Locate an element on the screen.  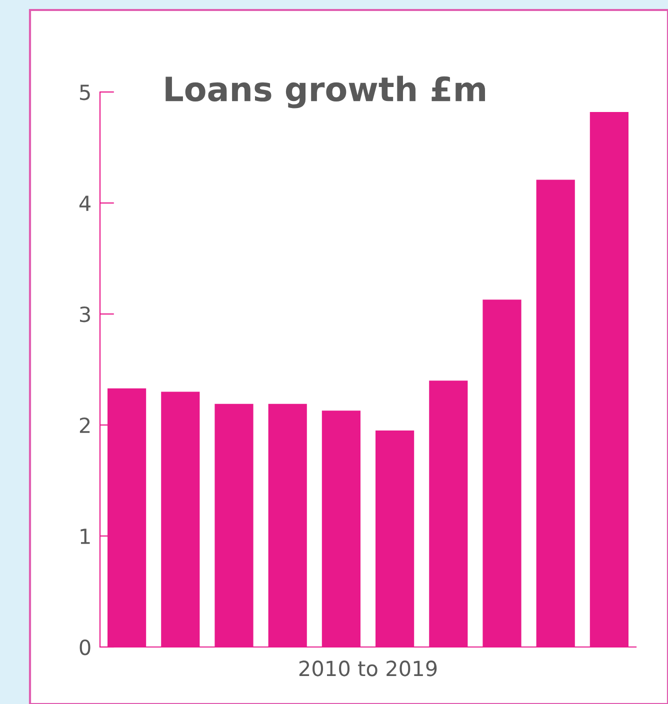
y-tick-label: 3 is located at coordinates (85, 314).